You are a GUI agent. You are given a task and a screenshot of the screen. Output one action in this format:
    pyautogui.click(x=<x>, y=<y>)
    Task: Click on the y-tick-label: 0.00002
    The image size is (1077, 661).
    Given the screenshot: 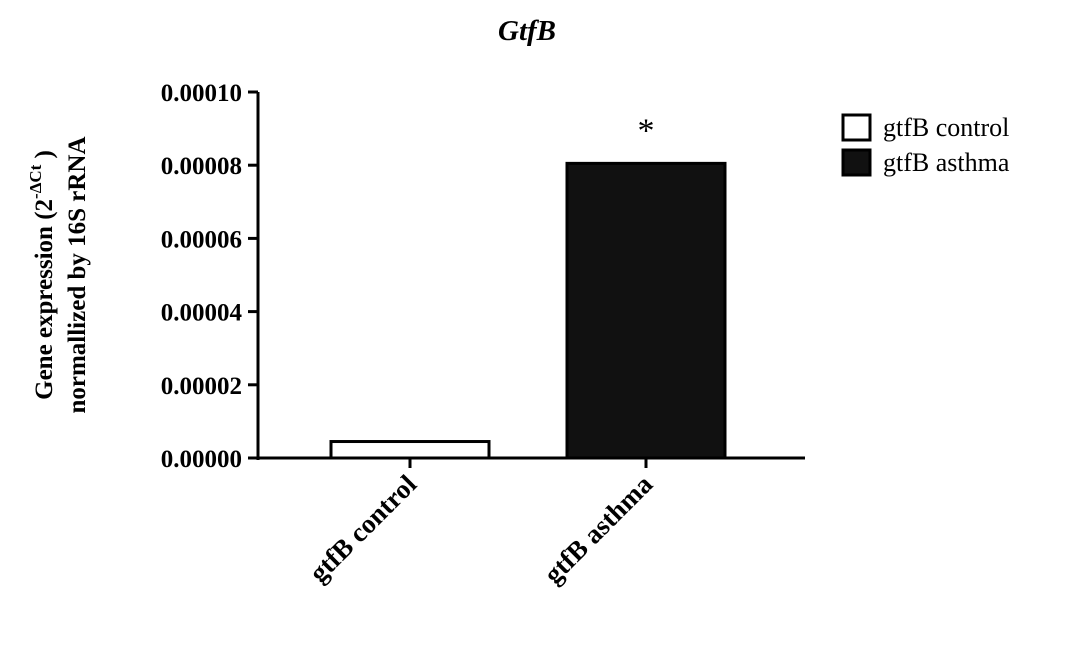 What is the action you would take?
    pyautogui.click(x=201, y=386)
    